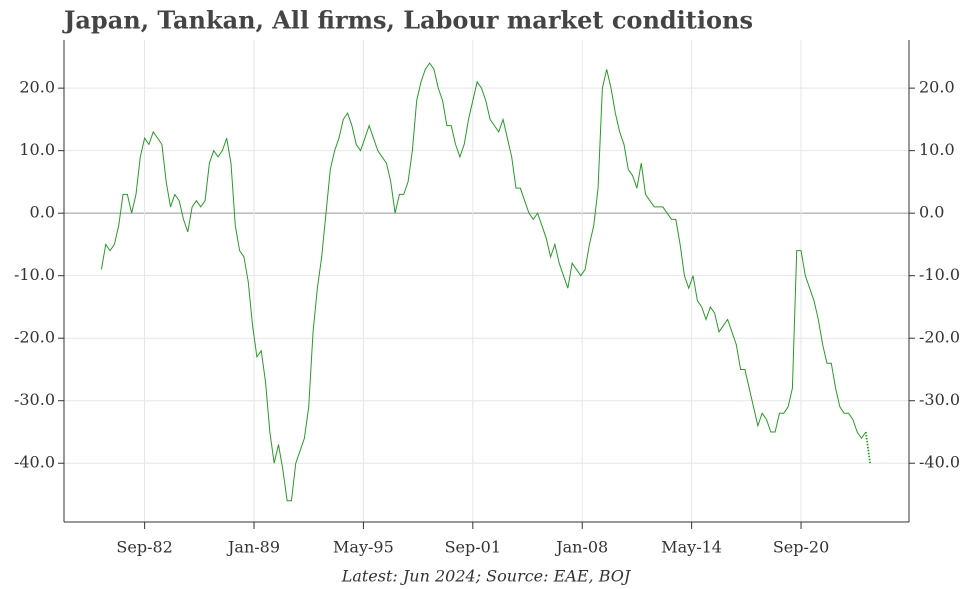 The height and width of the screenshot is (589, 972). Describe the element at coordinates (144, 547) in the screenshot. I see `x-tick-label: Sep-82` at that location.